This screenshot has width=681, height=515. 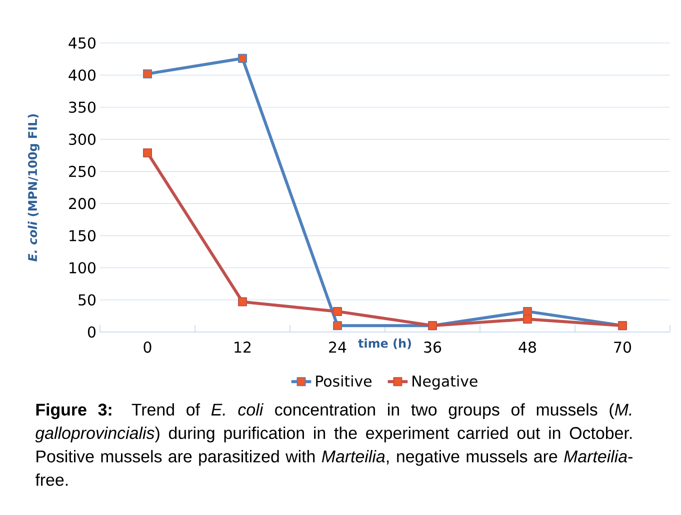 What do you see at coordinates (445, 382) in the screenshot?
I see `legend-label: Negative` at bounding box center [445, 382].